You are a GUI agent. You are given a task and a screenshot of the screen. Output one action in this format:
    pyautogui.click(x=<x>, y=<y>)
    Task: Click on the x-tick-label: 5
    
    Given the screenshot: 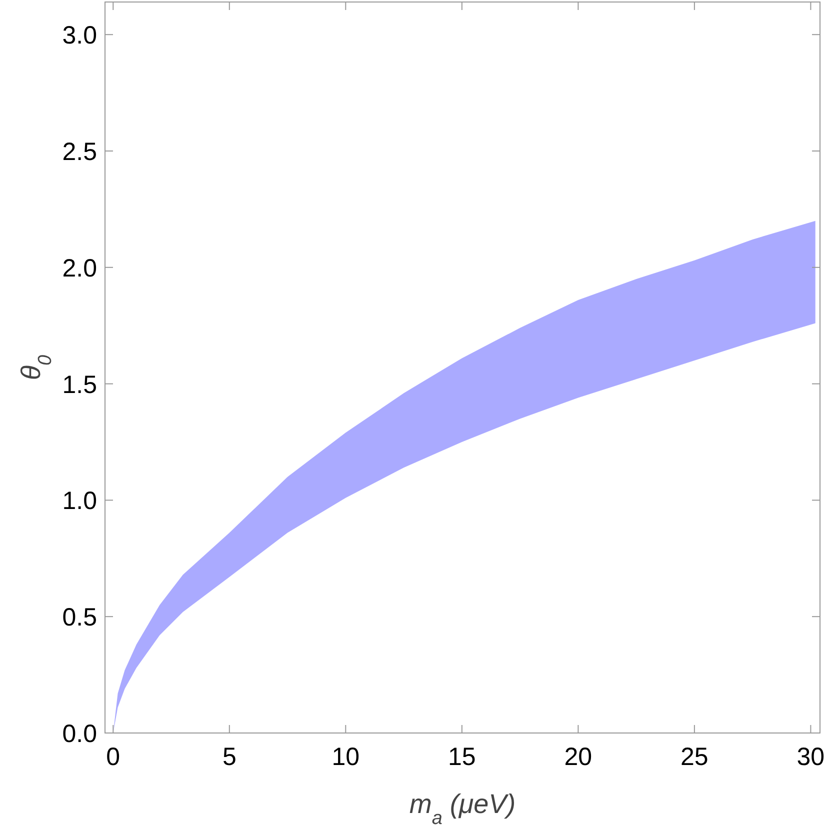 What is the action you would take?
    pyautogui.click(x=229, y=757)
    